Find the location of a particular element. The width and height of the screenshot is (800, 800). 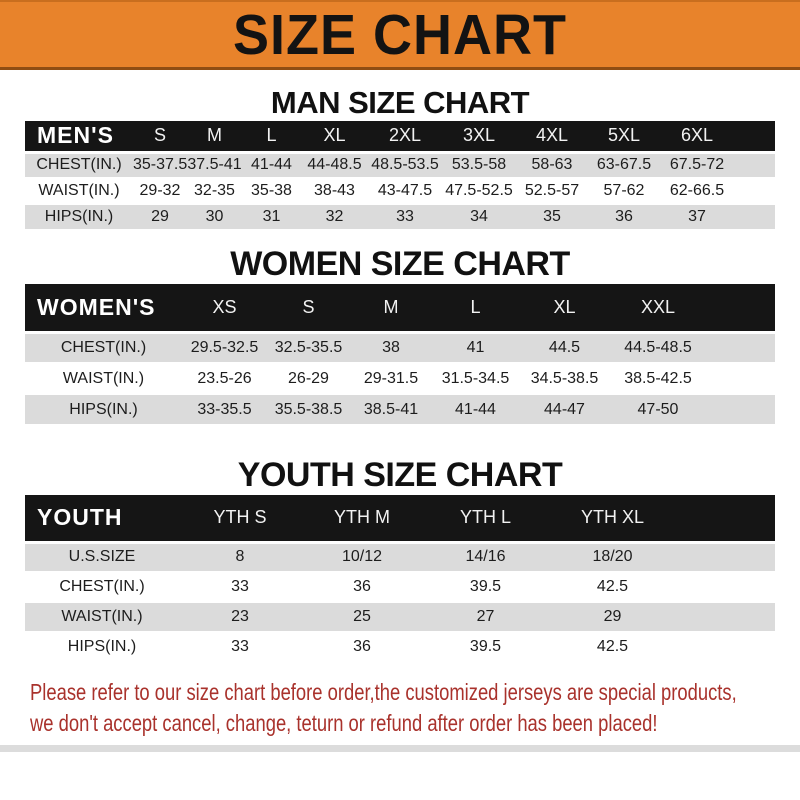

size-value-cell: 52.5-57 is located at coordinates (552, 191).